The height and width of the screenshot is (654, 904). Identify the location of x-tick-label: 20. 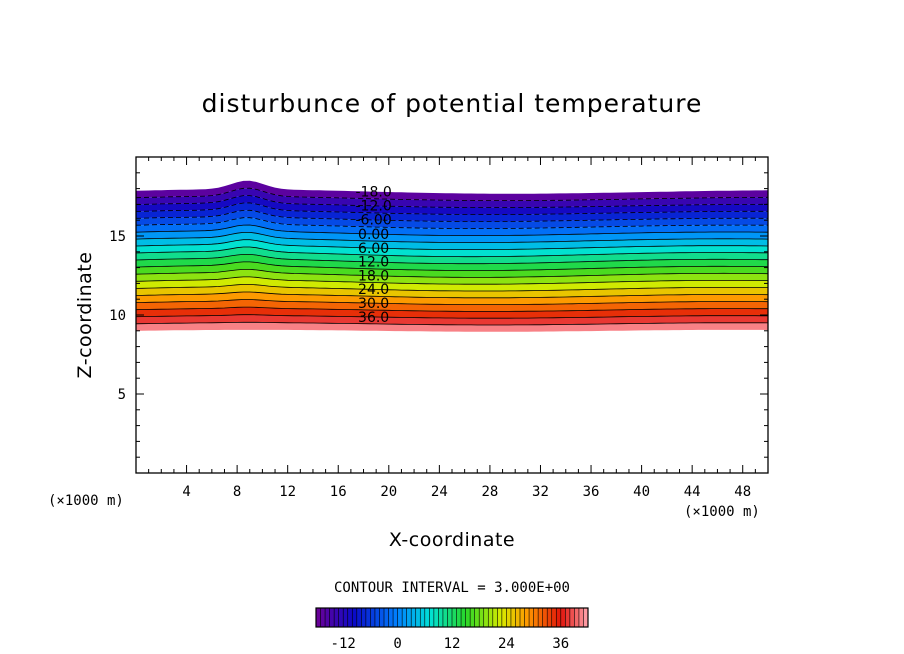
(388, 492).